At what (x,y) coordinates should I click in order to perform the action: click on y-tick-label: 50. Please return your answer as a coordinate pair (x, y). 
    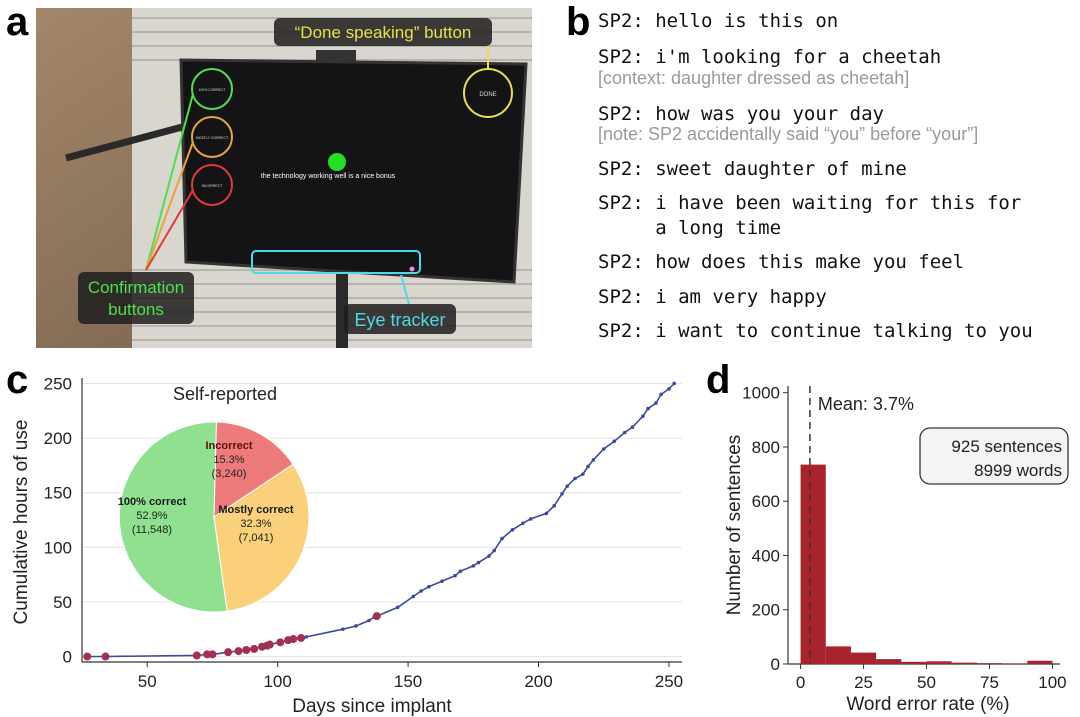
    Looking at the image, I should click on (62, 602).